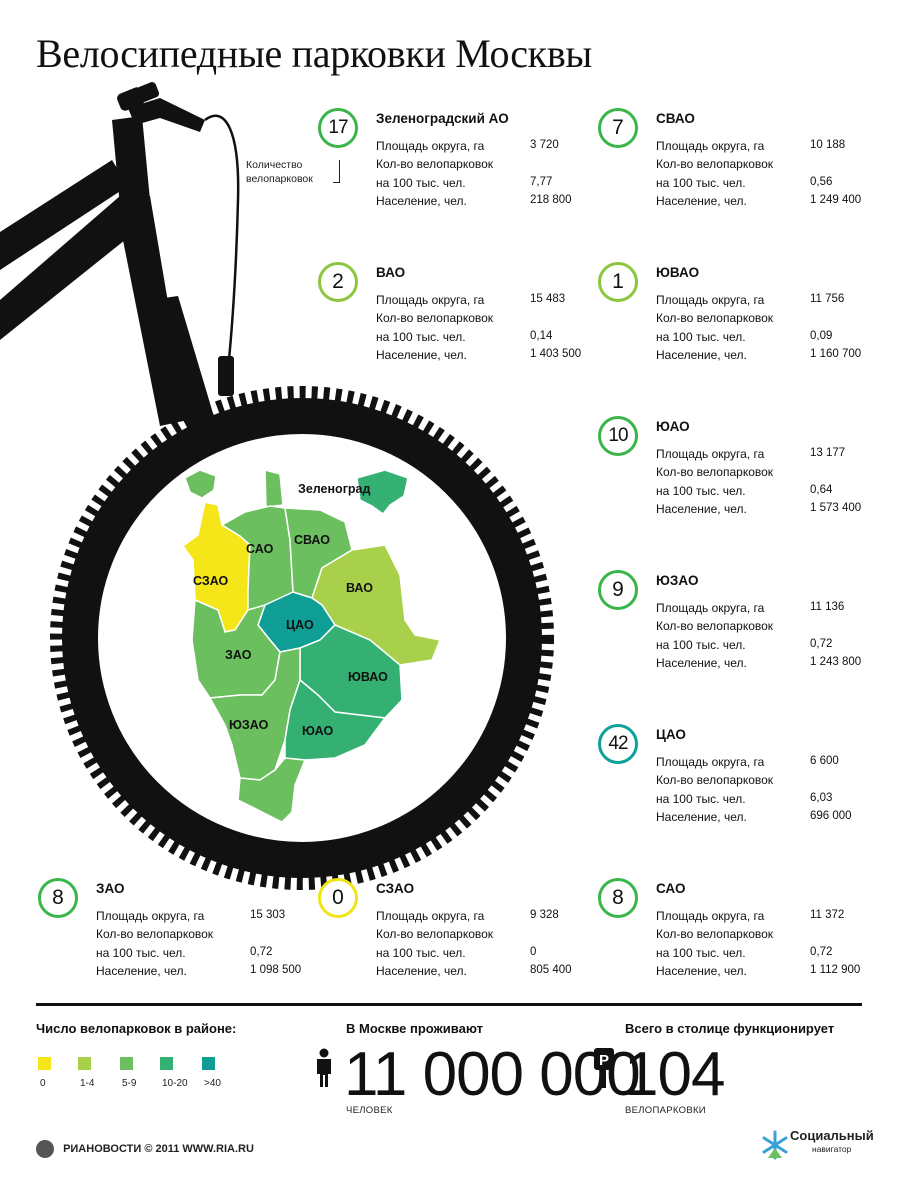 The height and width of the screenshot is (1185, 900). What do you see at coordinates (836, 508) in the screenshot?
I see `population-value: 1 573 400` at bounding box center [836, 508].